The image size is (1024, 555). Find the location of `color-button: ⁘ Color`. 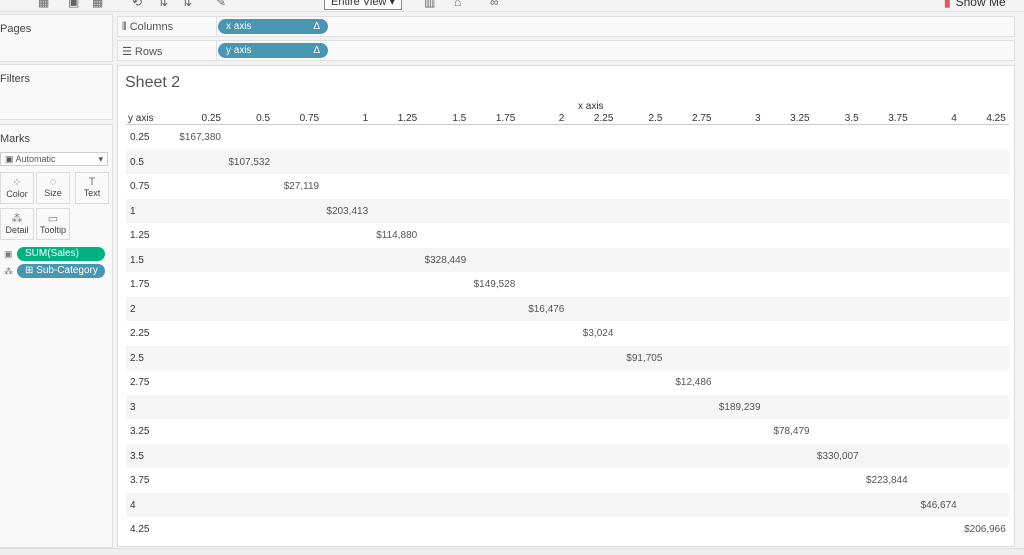

color-button: ⁘ Color is located at coordinates (17, 188).